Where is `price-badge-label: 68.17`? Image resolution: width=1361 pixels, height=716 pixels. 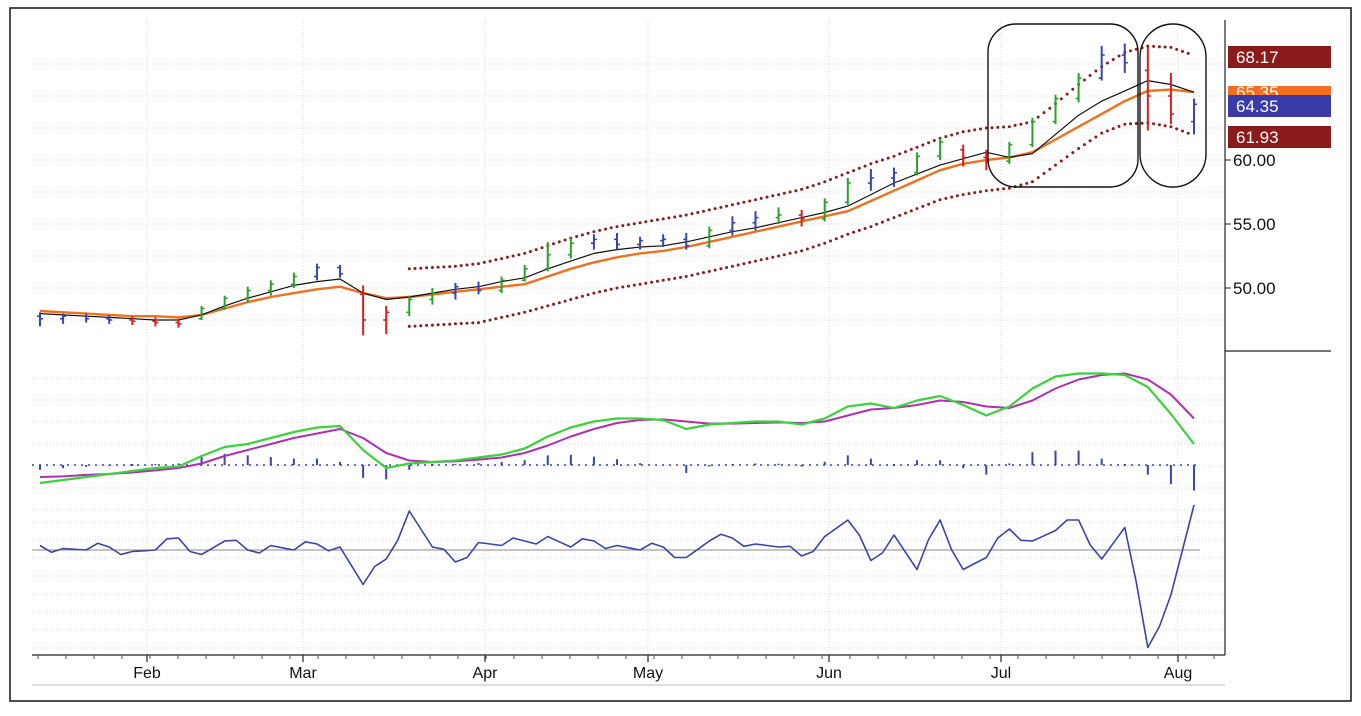
price-badge-label: 68.17 is located at coordinates (1257, 57).